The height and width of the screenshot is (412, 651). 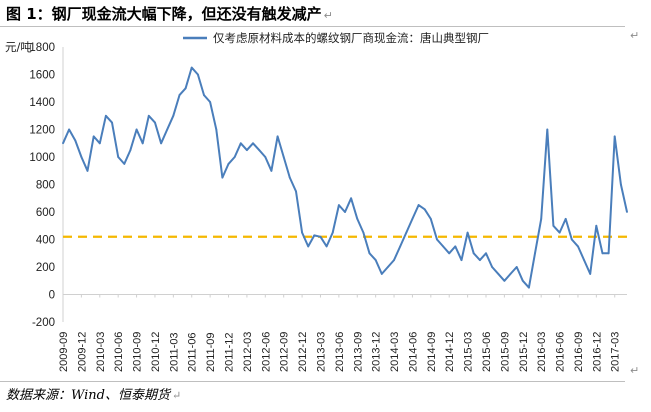 I want to click on x-tick-label: 2017-03, so click(x=616, y=352).